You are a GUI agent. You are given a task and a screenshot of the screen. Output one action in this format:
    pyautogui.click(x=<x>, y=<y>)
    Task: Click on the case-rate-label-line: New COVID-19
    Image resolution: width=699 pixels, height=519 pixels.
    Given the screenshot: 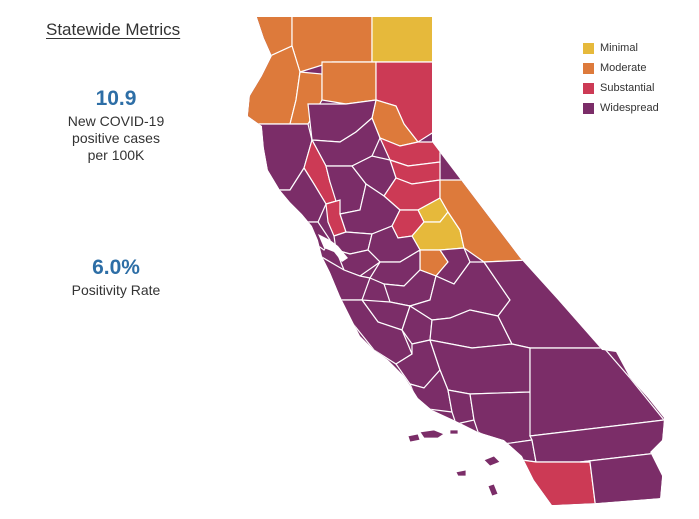 What is the action you would take?
    pyautogui.click(x=116, y=121)
    